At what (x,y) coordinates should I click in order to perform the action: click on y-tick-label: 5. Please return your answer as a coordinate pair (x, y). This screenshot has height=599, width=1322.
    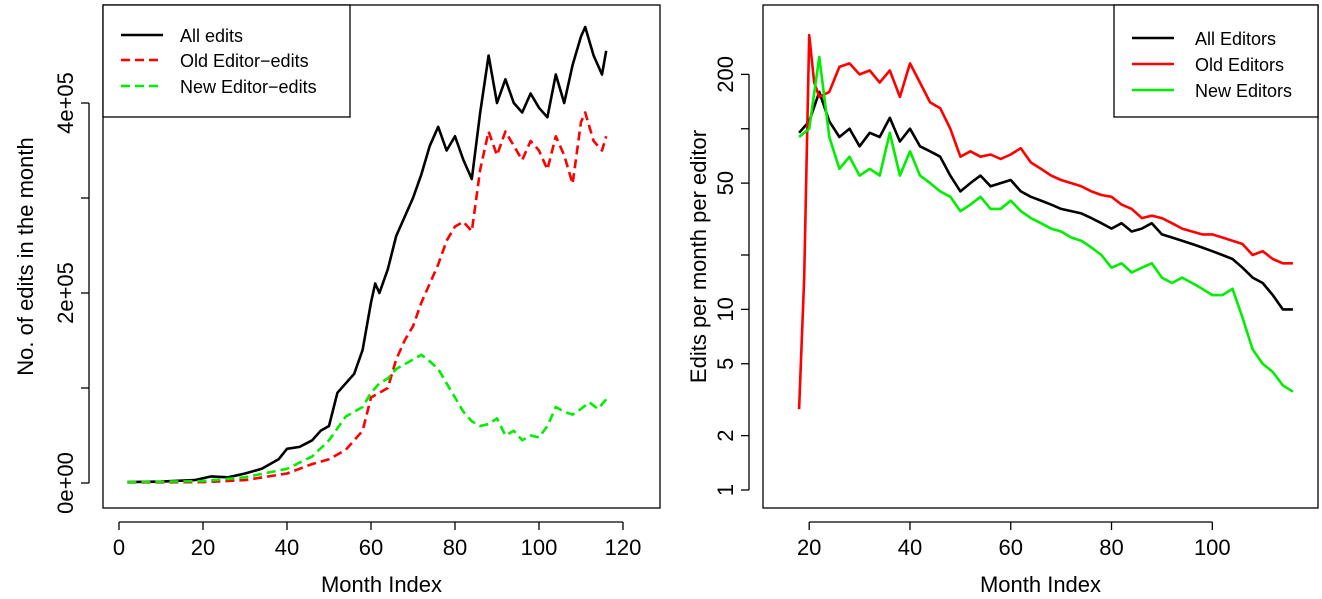
    Looking at the image, I should click on (725, 364).